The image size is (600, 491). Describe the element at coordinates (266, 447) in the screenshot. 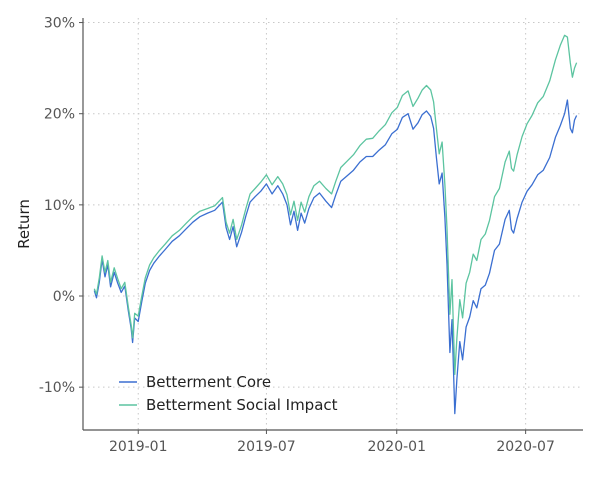

I see `x-tick-label: 2019-07` at that location.